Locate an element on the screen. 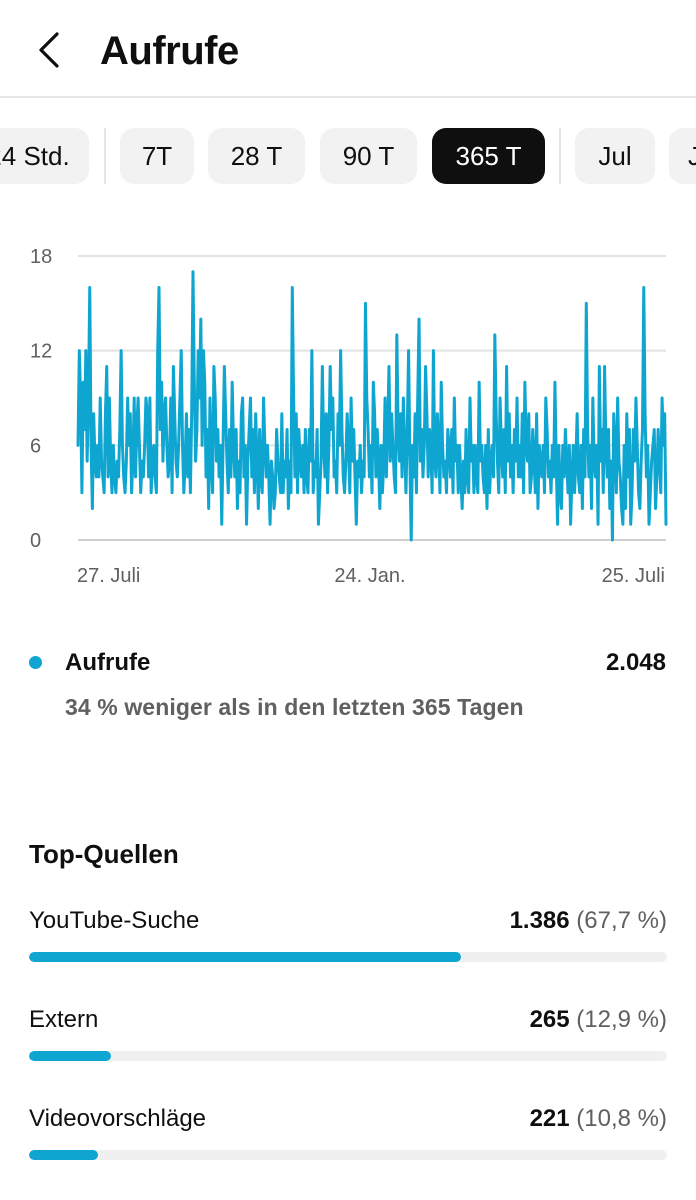 The image size is (696, 1200). source-row-external: Extern 265 (12,9 %) is located at coordinates (348, 1035).